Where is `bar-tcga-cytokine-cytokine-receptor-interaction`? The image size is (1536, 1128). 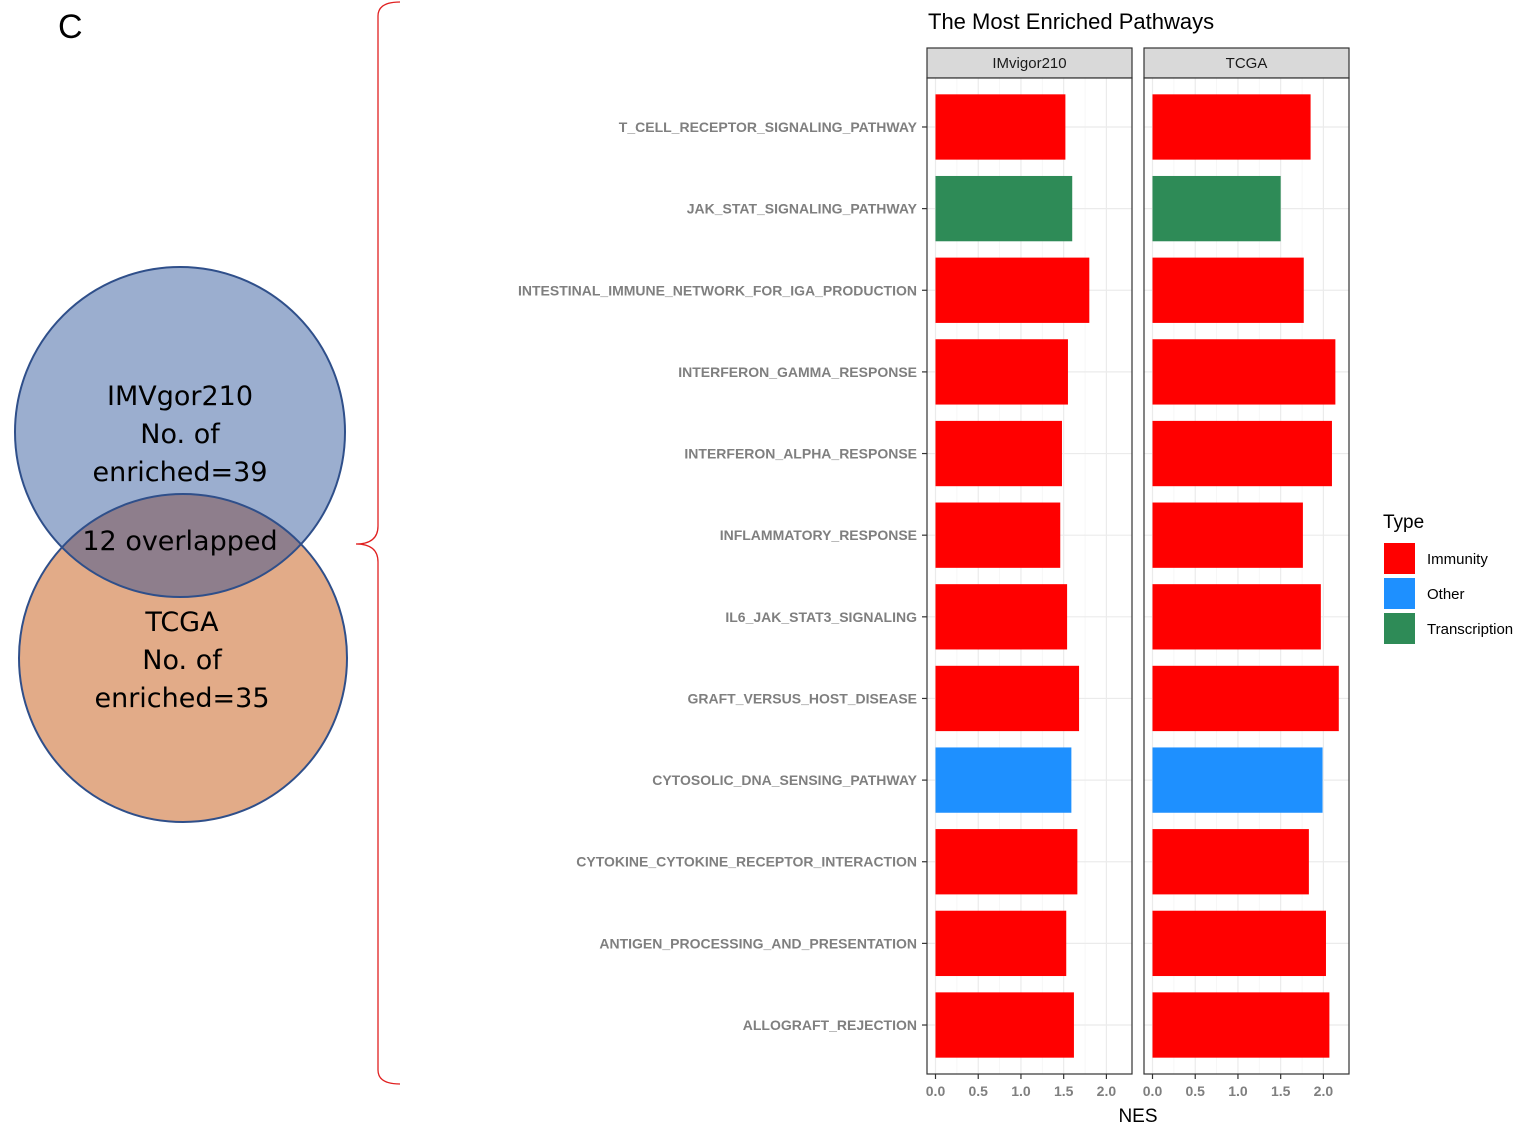
bar-tcga-cytokine-cytokine-receptor-interaction is located at coordinates (1230, 862).